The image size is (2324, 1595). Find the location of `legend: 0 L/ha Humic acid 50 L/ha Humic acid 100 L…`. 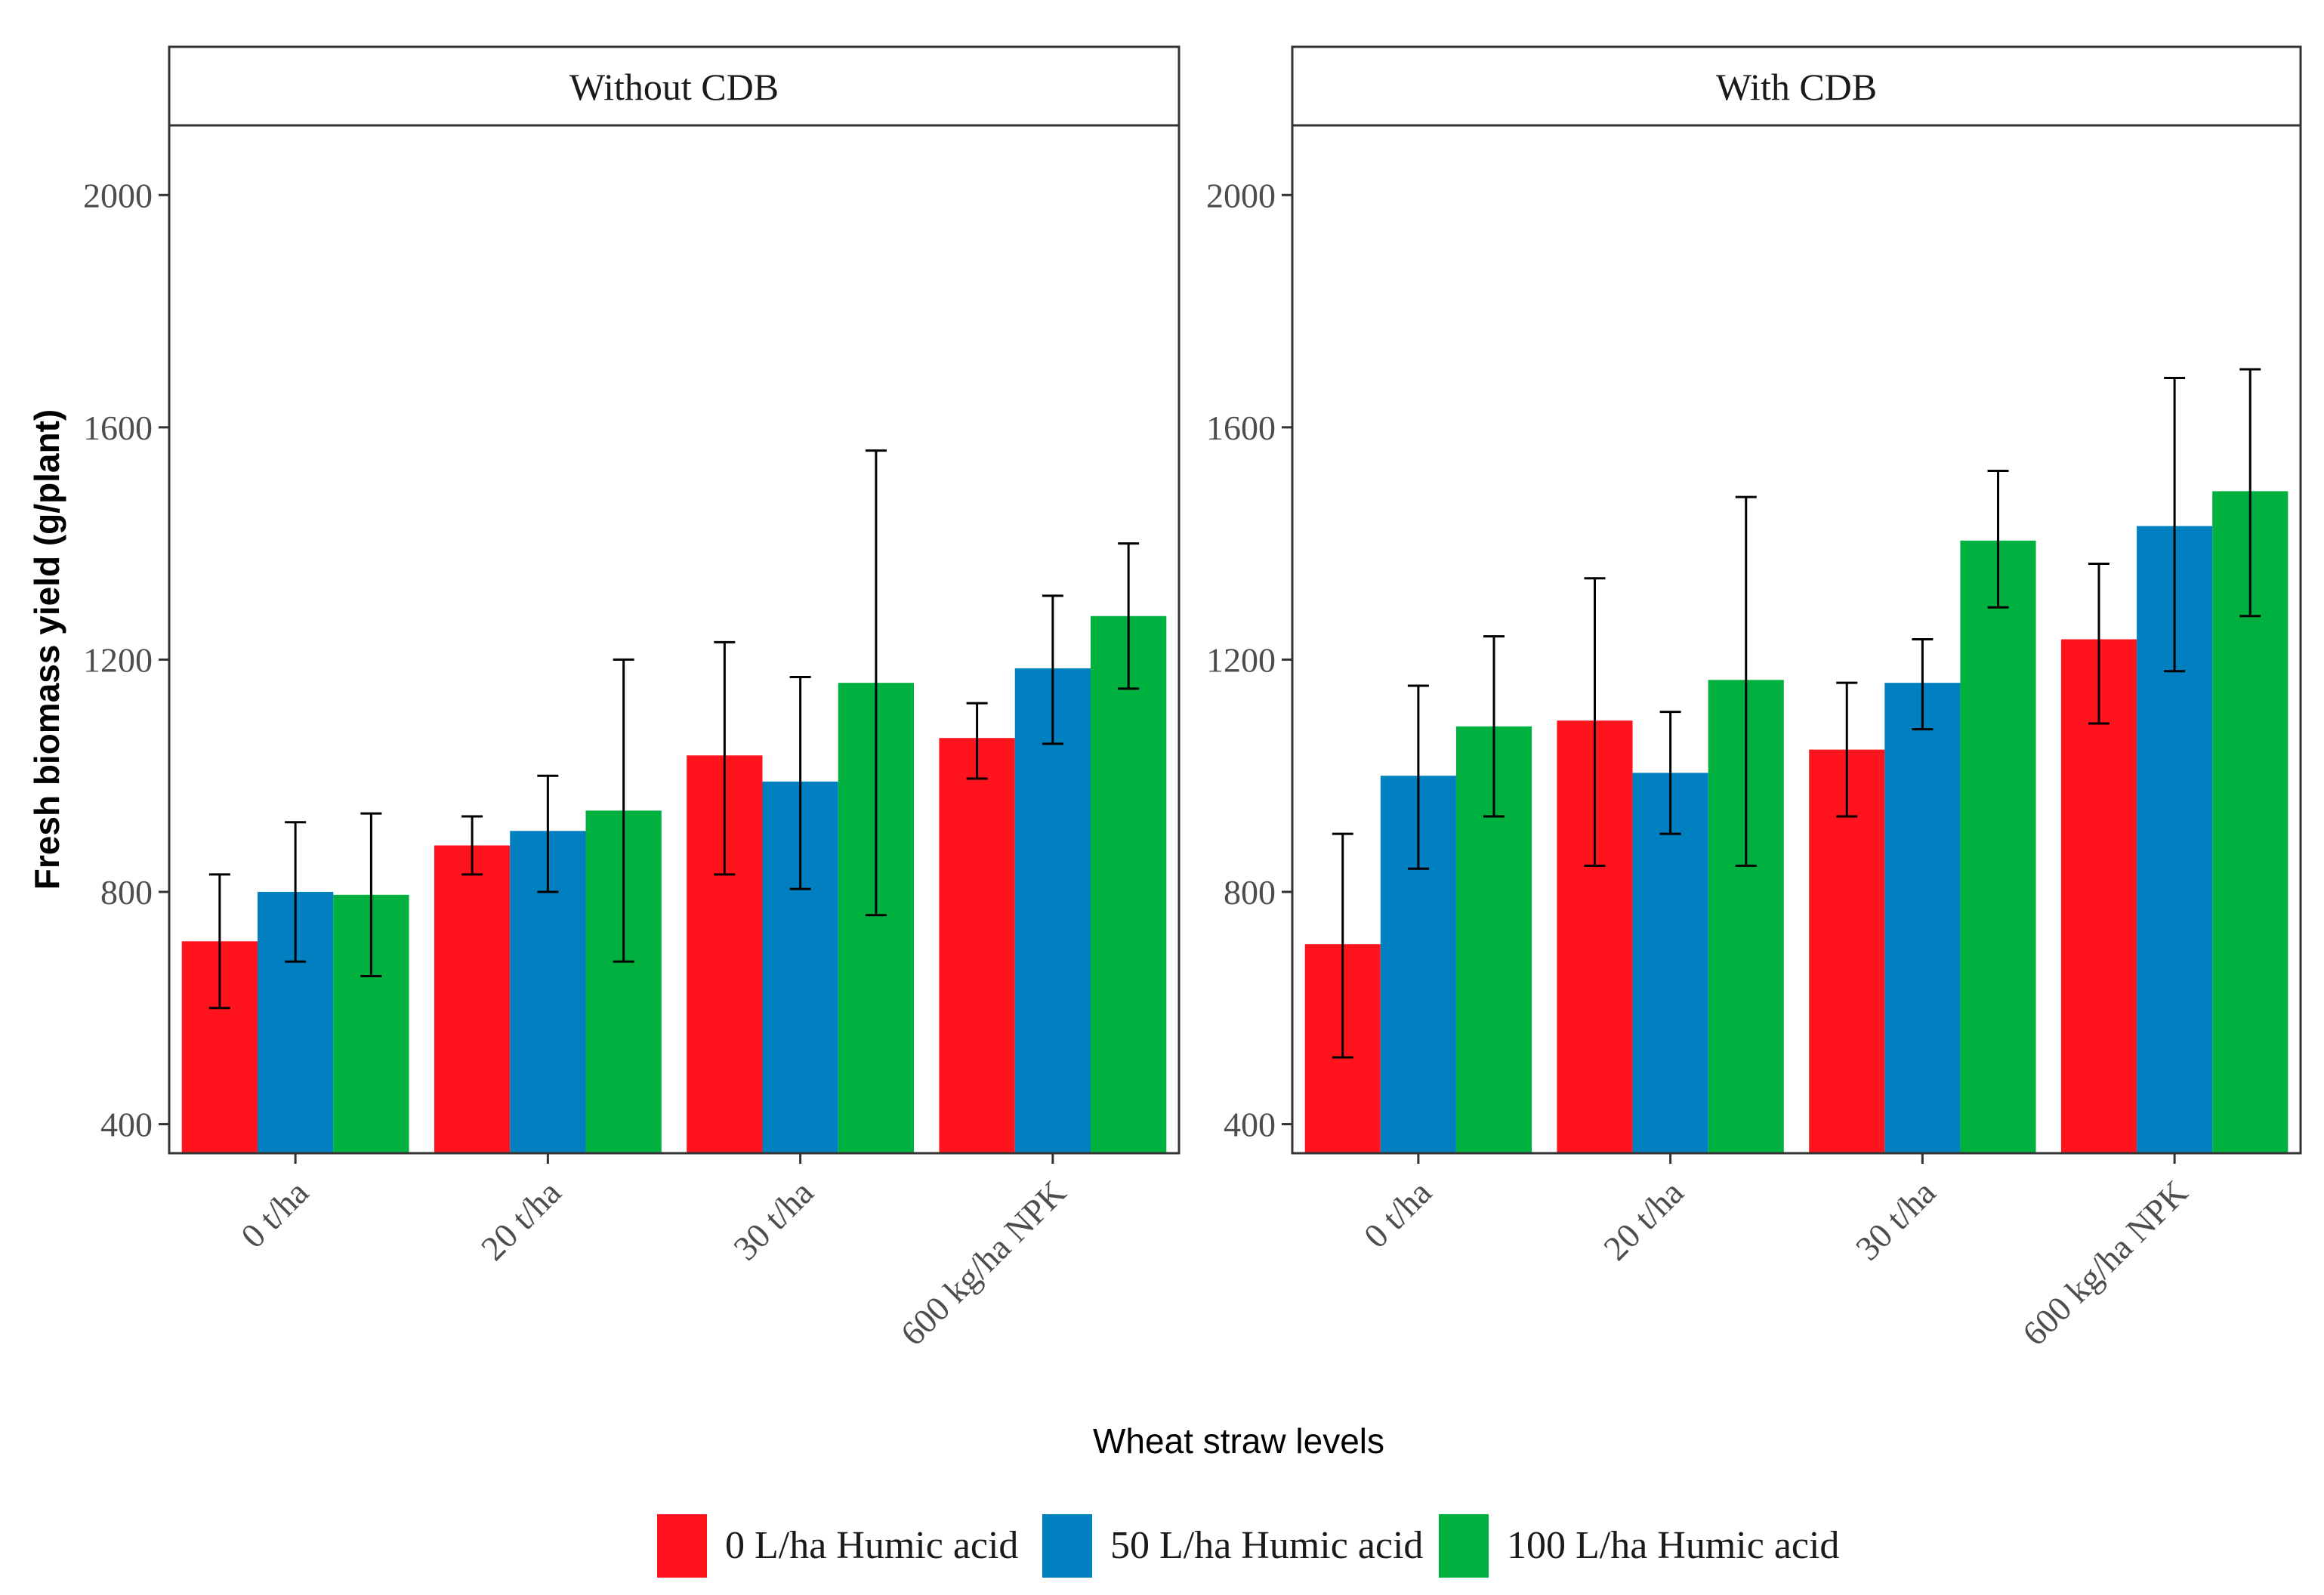

legend: 0 L/ha Humic acid 50 L/ha Humic acid 100 L… is located at coordinates (1248, 1546).